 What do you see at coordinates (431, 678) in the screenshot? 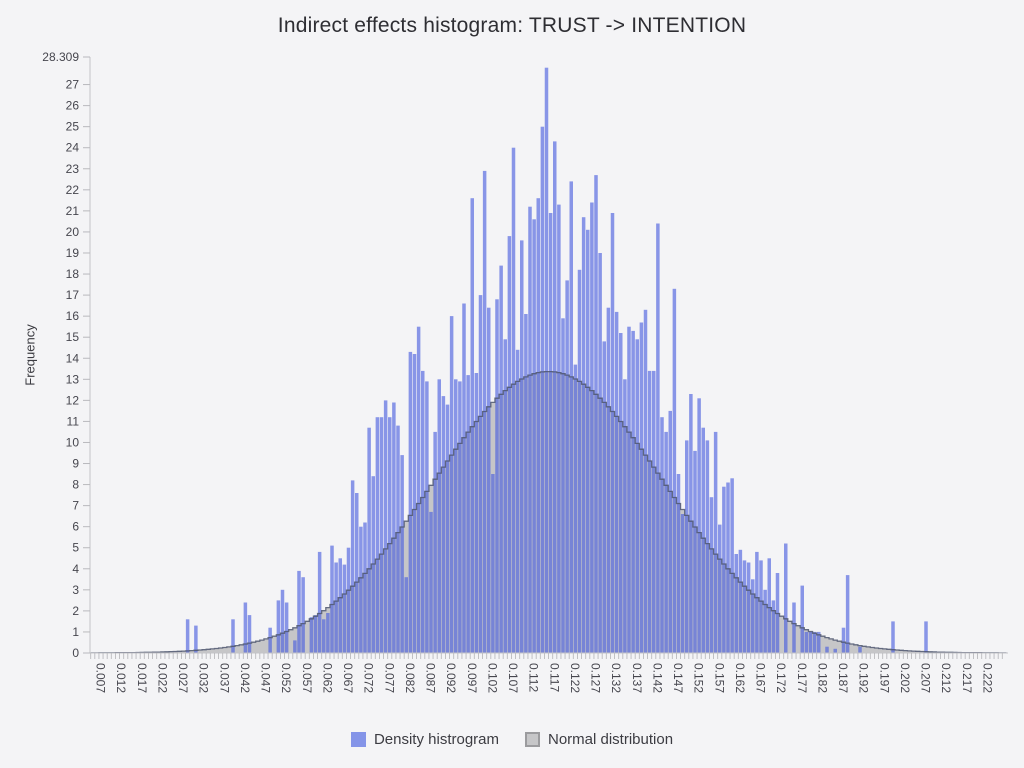
I see `x-tick-label: 0.087` at bounding box center [431, 678].